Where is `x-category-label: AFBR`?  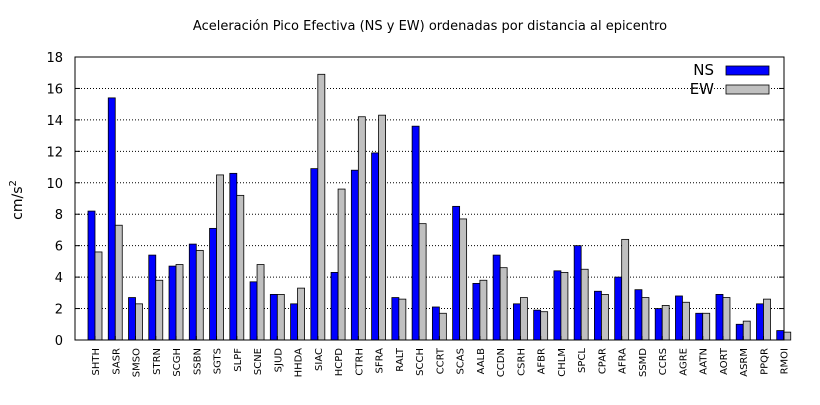 x-category-label: AFBR is located at coordinates (542, 361).